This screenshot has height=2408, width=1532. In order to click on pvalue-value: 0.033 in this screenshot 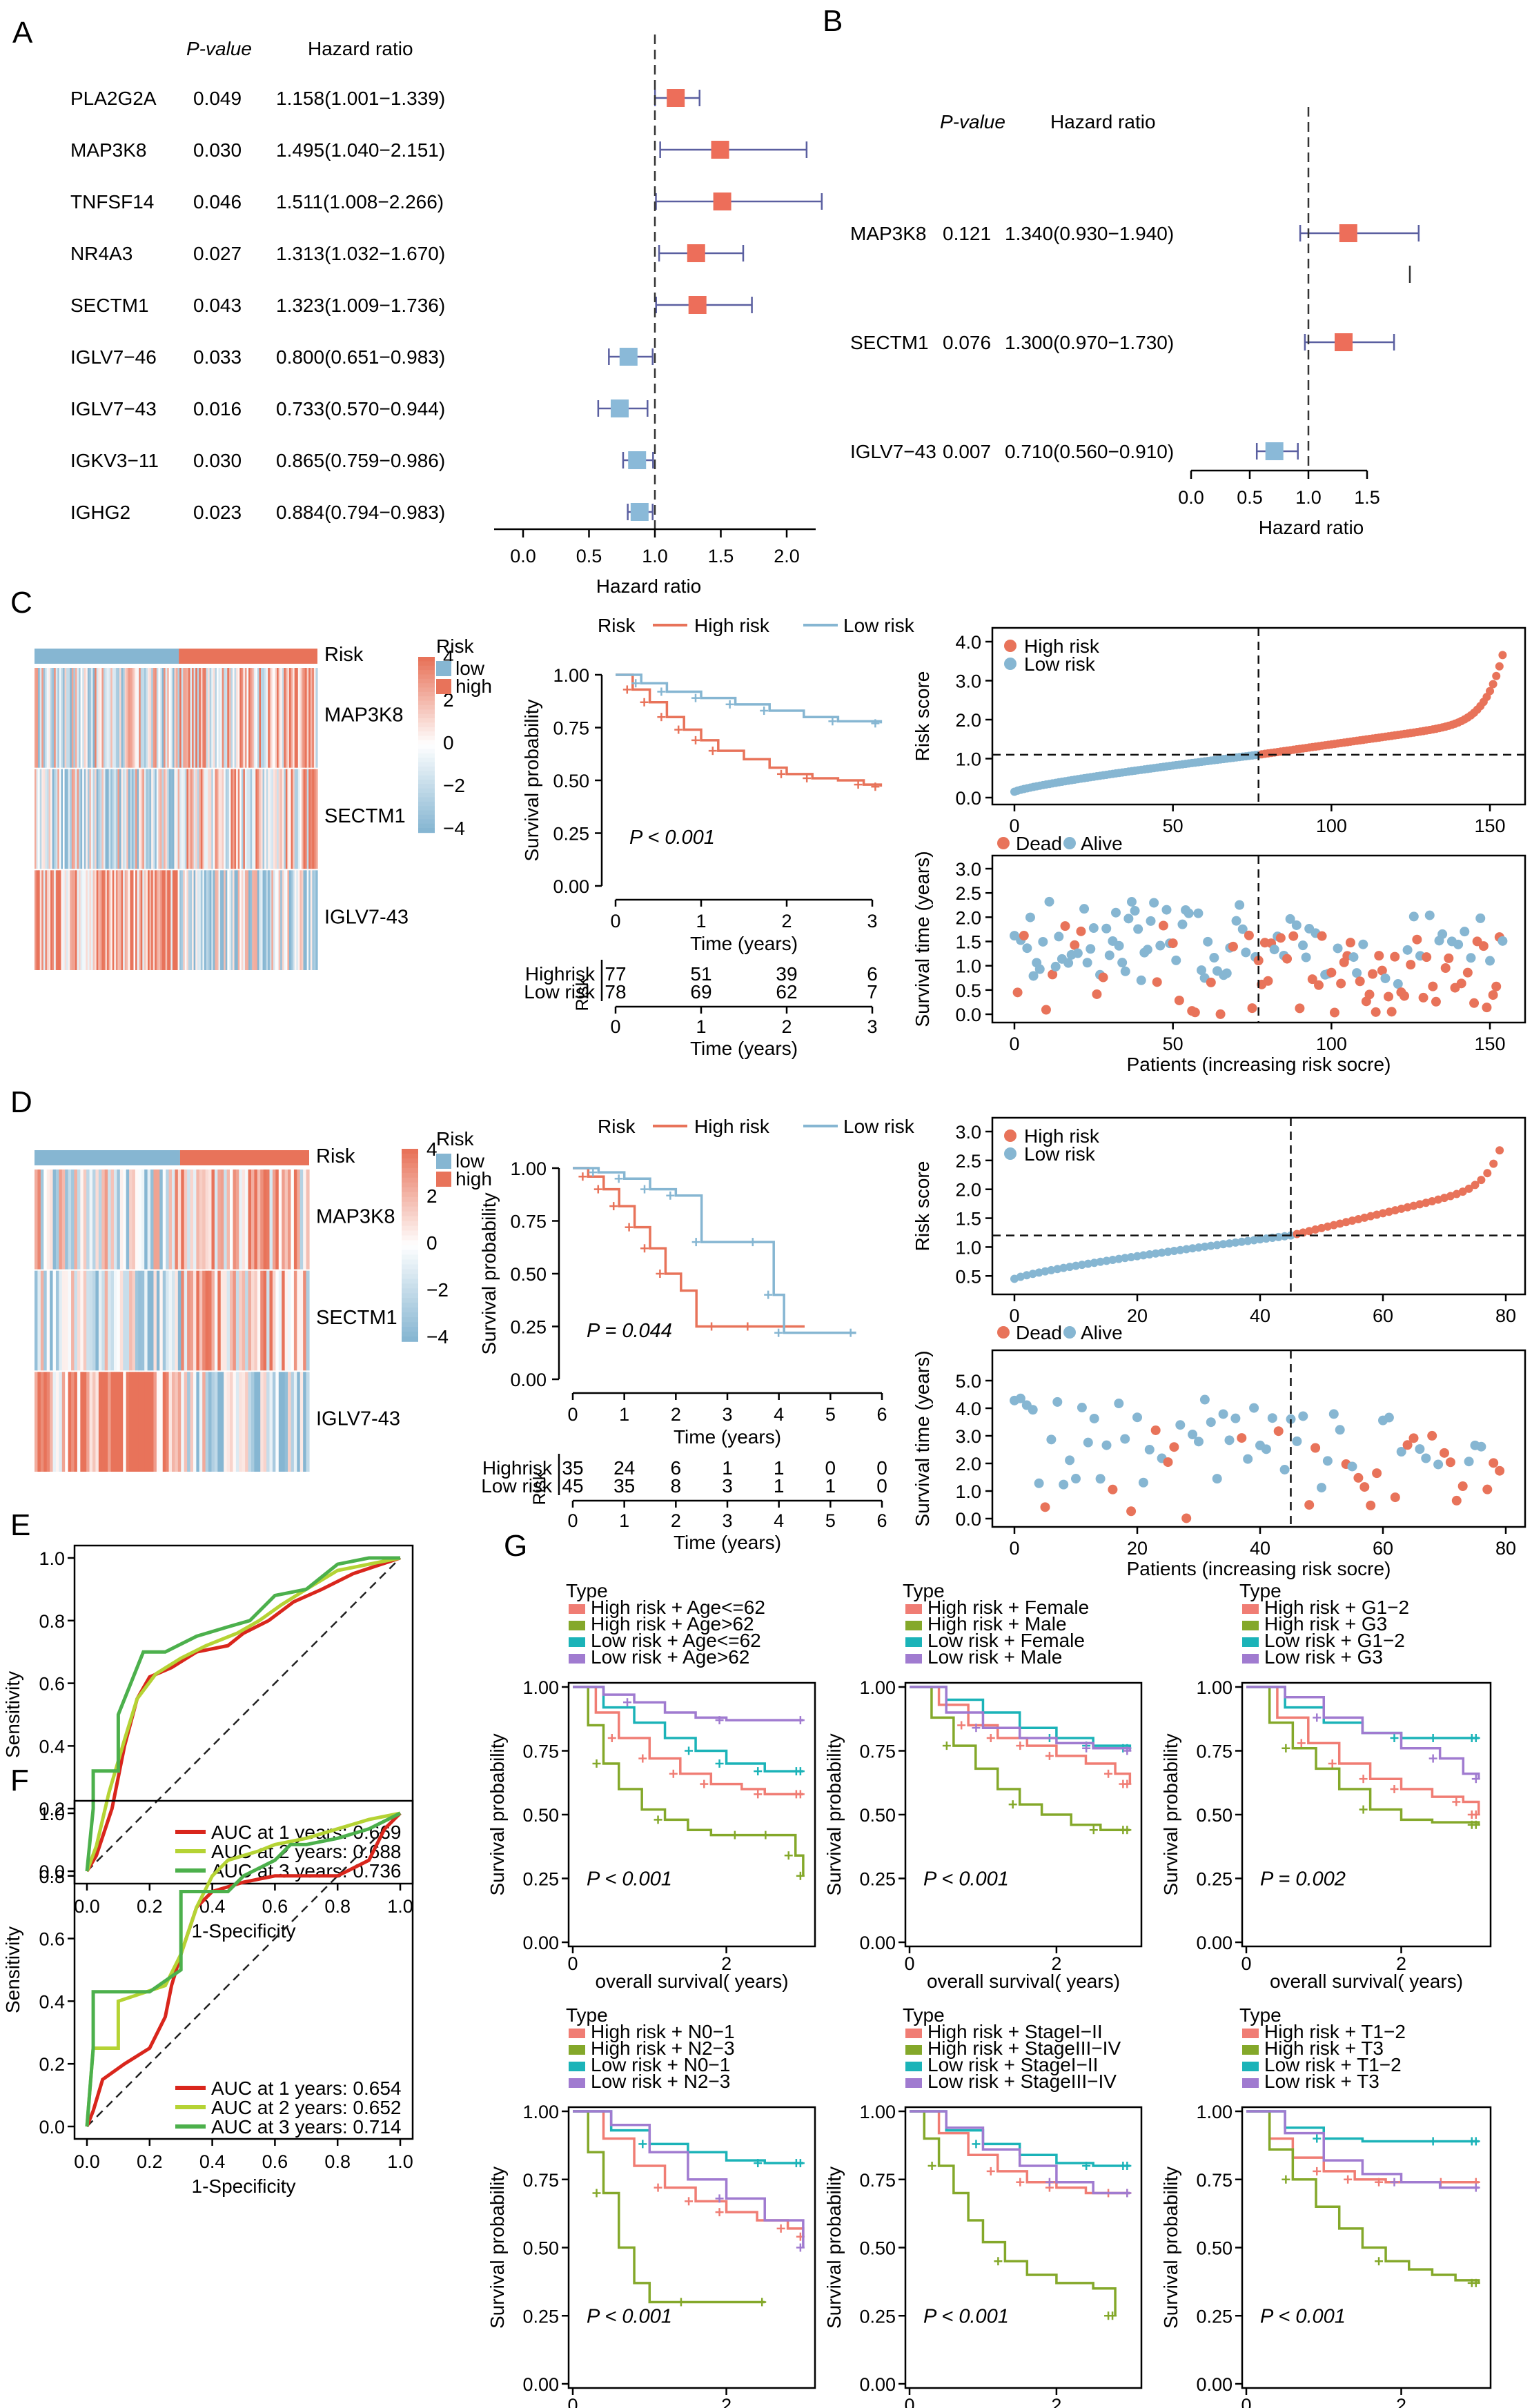, I will do `click(217, 357)`.